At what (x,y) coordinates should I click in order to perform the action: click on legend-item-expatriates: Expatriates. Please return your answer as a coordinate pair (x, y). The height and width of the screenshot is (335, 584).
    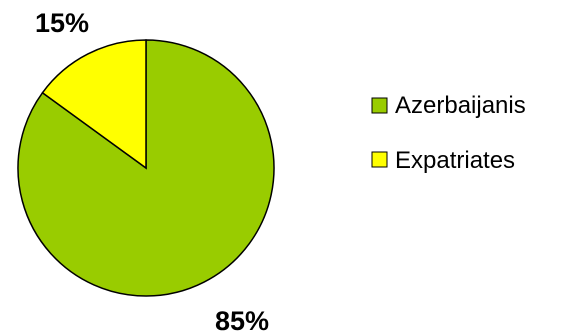
    Looking at the image, I should click on (443, 160).